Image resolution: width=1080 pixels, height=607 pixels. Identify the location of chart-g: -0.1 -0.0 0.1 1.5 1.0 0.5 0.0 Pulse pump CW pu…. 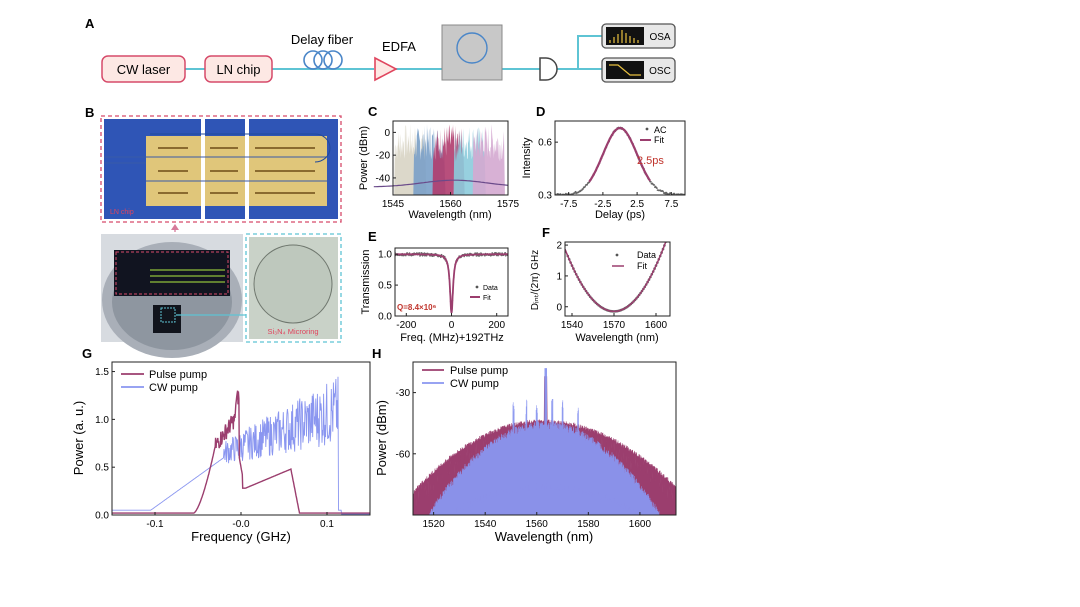
(221, 452).